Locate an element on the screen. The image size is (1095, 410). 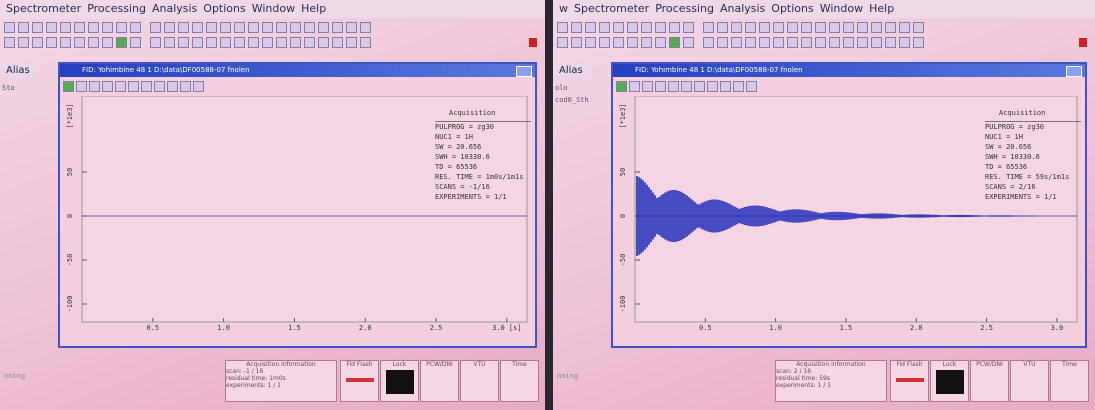
status-button: Lock is located at coordinates (399, 381).